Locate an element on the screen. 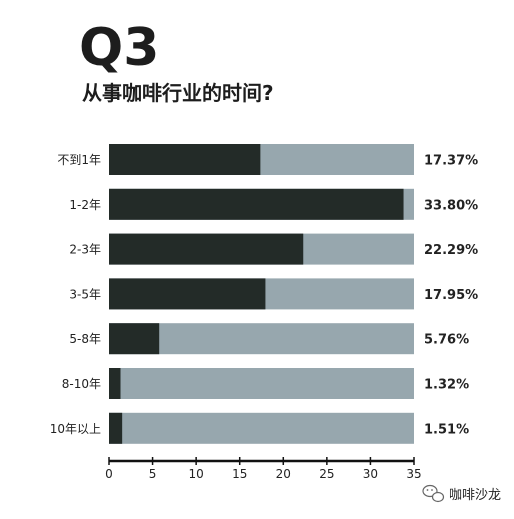 The width and height of the screenshot is (514, 519). value-label: 17.37% is located at coordinates (451, 161).